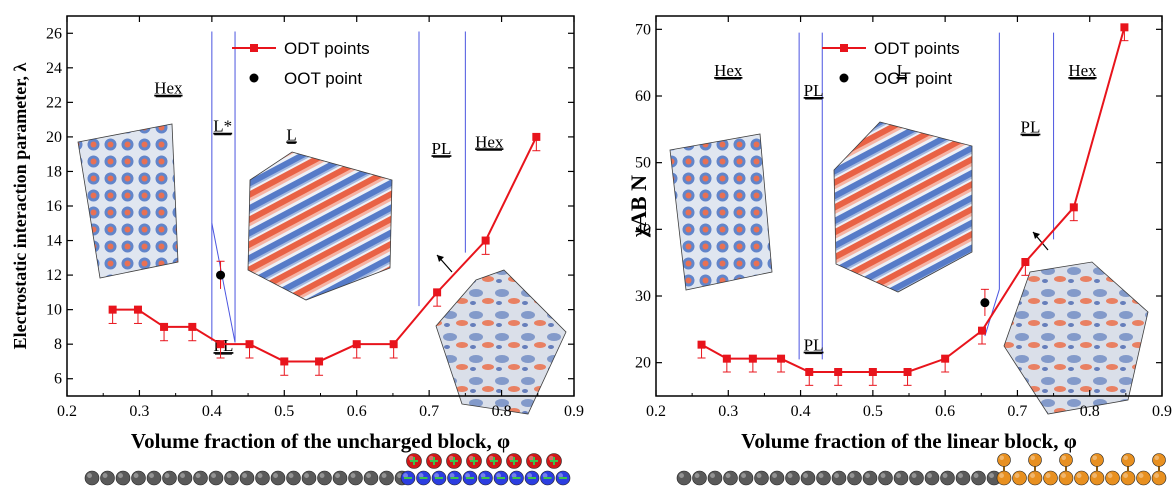 This screenshot has height=490, width=1174. Describe the element at coordinates (844, 78) in the screenshot. I see `legend-oot-marker` at that location.